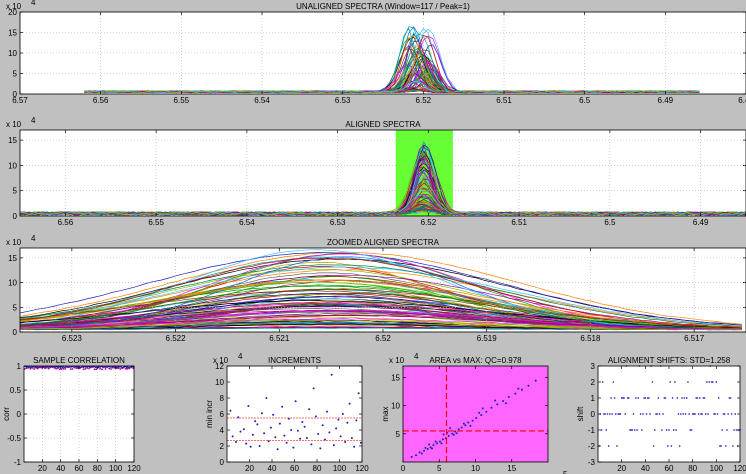 The width and height of the screenshot is (746, 474). I want to click on y-exponent-power: 4, so click(416, 356).